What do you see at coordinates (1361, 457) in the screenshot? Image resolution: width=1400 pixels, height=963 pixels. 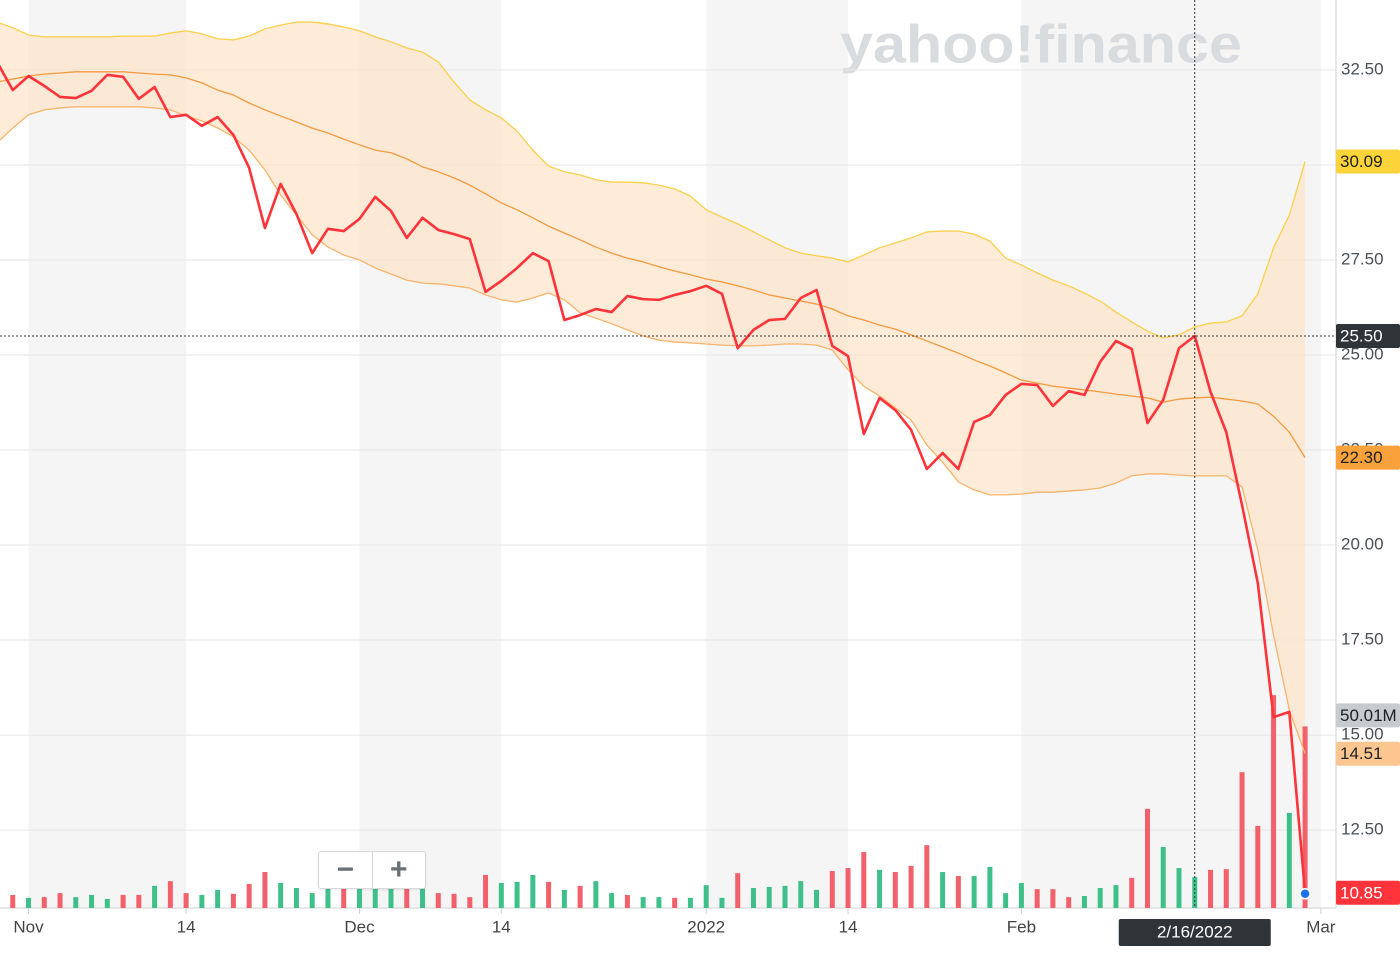 I see `value-box-label: 22.30` at bounding box center [1361, 457].